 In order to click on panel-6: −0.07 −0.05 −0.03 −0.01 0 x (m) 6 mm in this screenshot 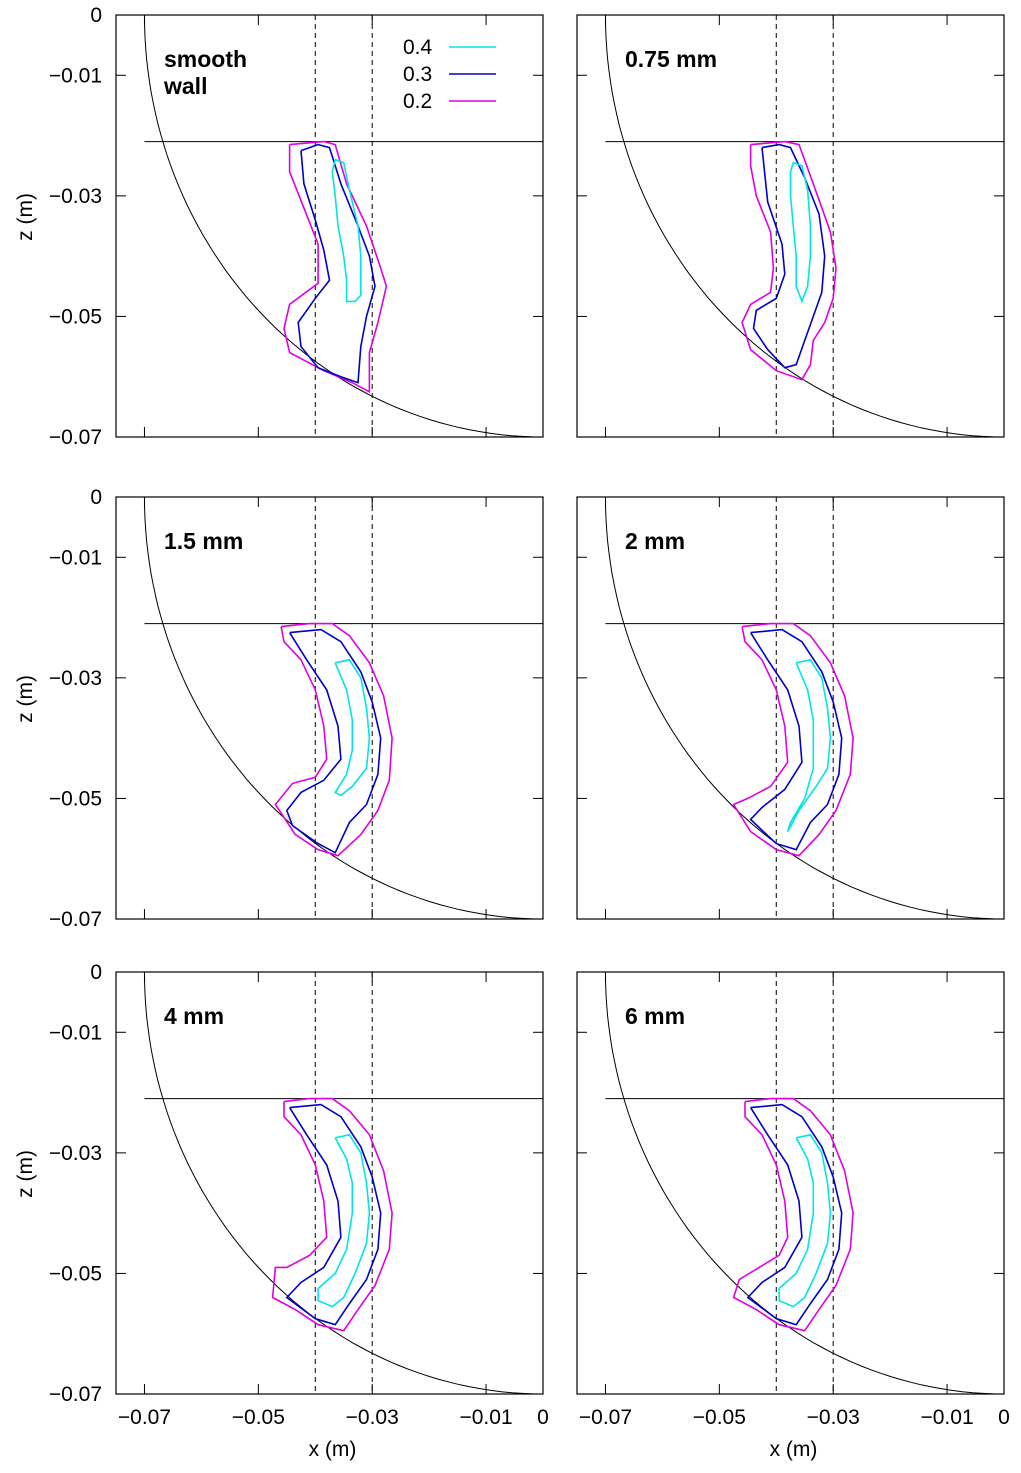, I will do `click(793, 1216)`.